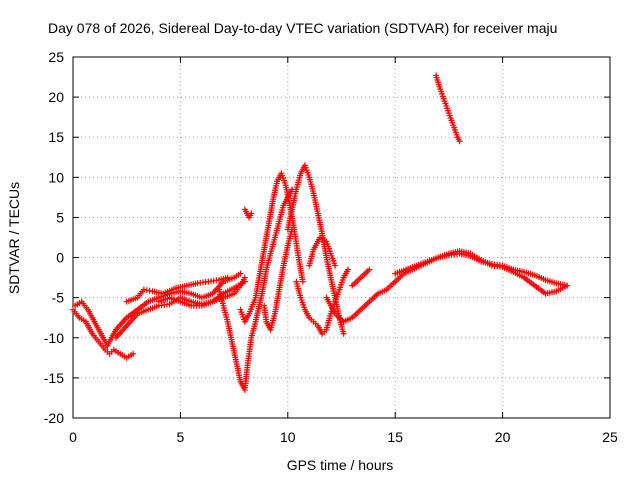  Describe the element at coordinates (395, 437) in the screenshot. I see `x-tick-label: 15` at that location.